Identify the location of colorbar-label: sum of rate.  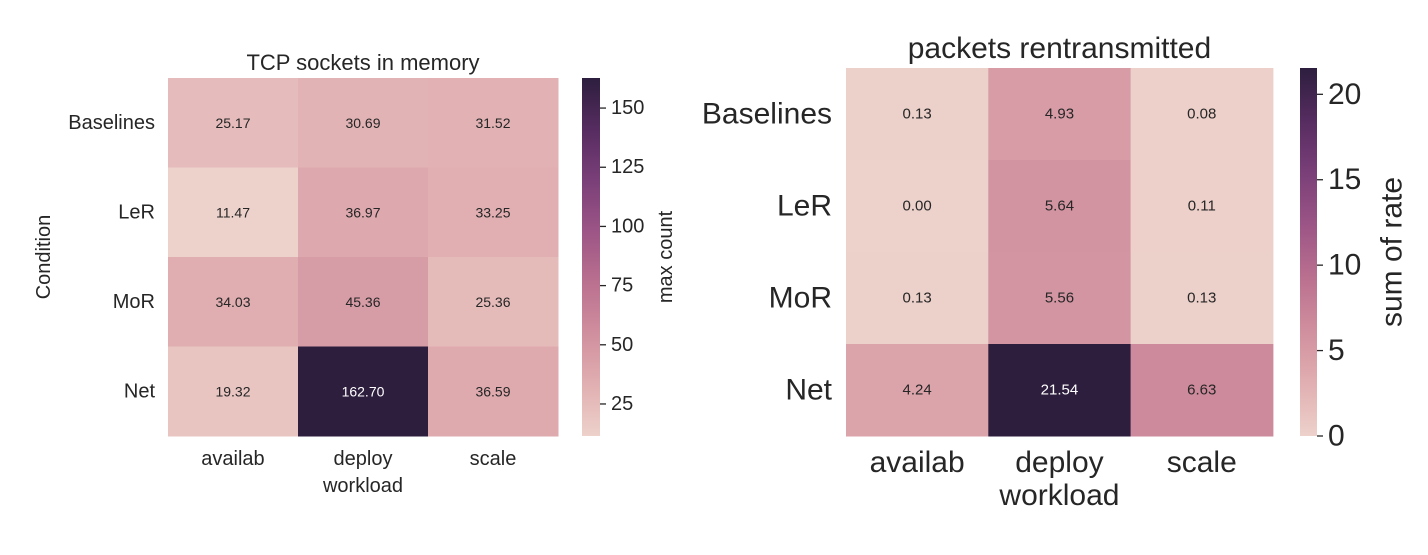
(1392, 252).